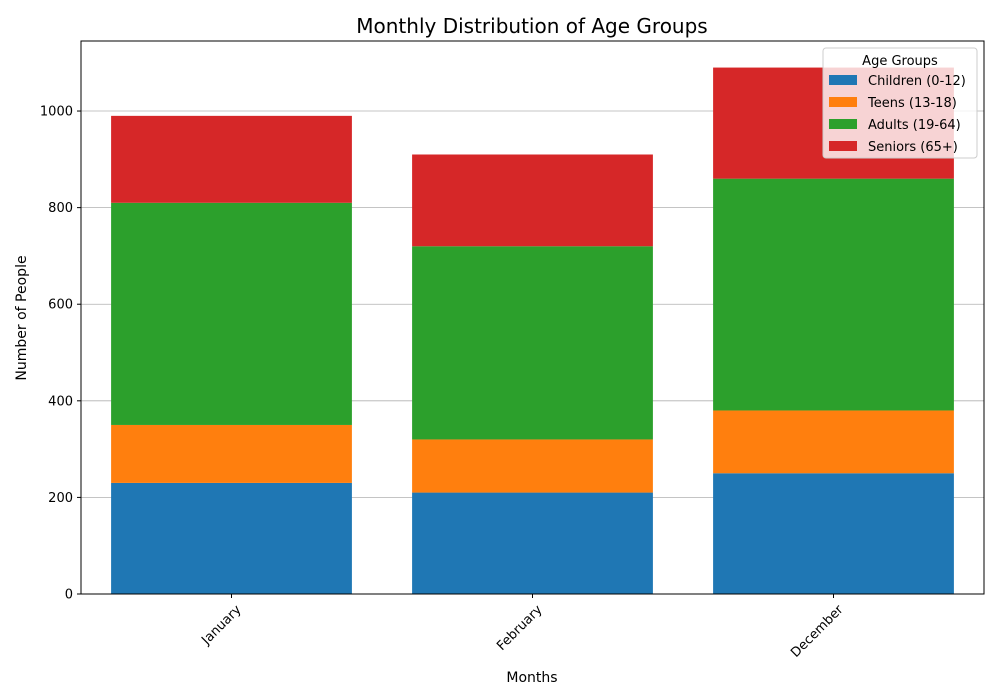 This screenshot has width=1000, height=700. What do you see at coordinates (913, 147) in the screenshot?
I see `legend-label-3: Seniors (65+)` at bounding box center [913, 147].